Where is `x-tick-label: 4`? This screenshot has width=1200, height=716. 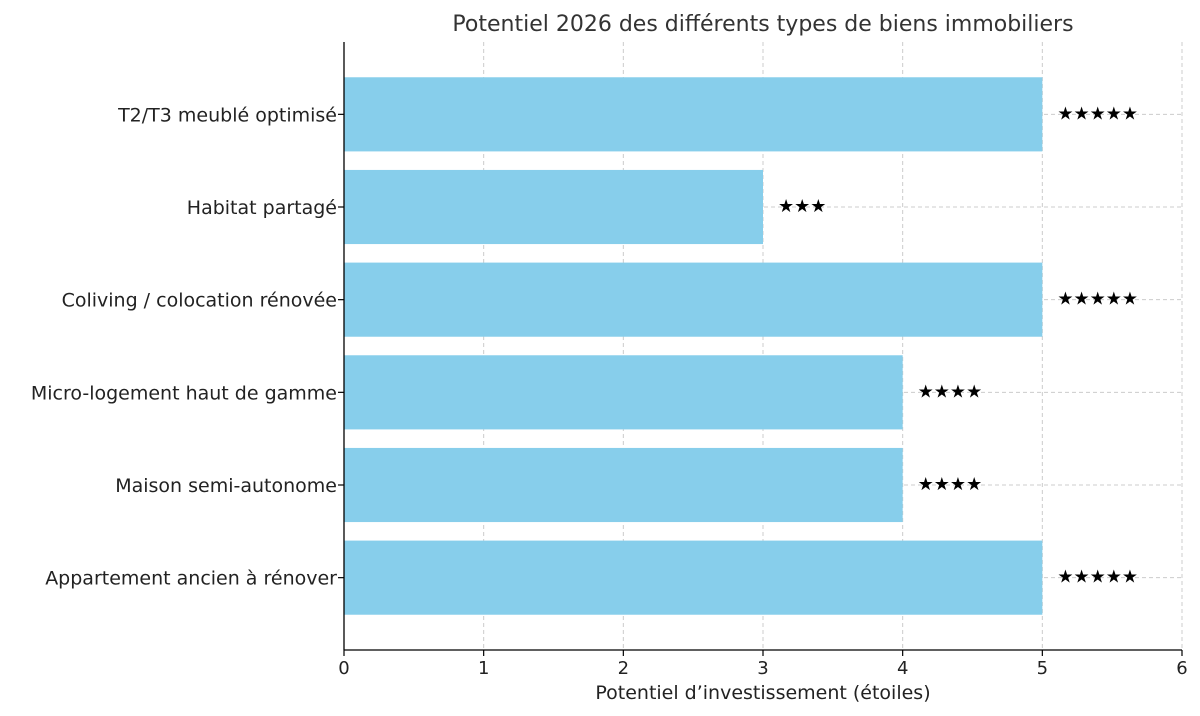 x-tick-label: 4 is located at coordinates (902, 668).